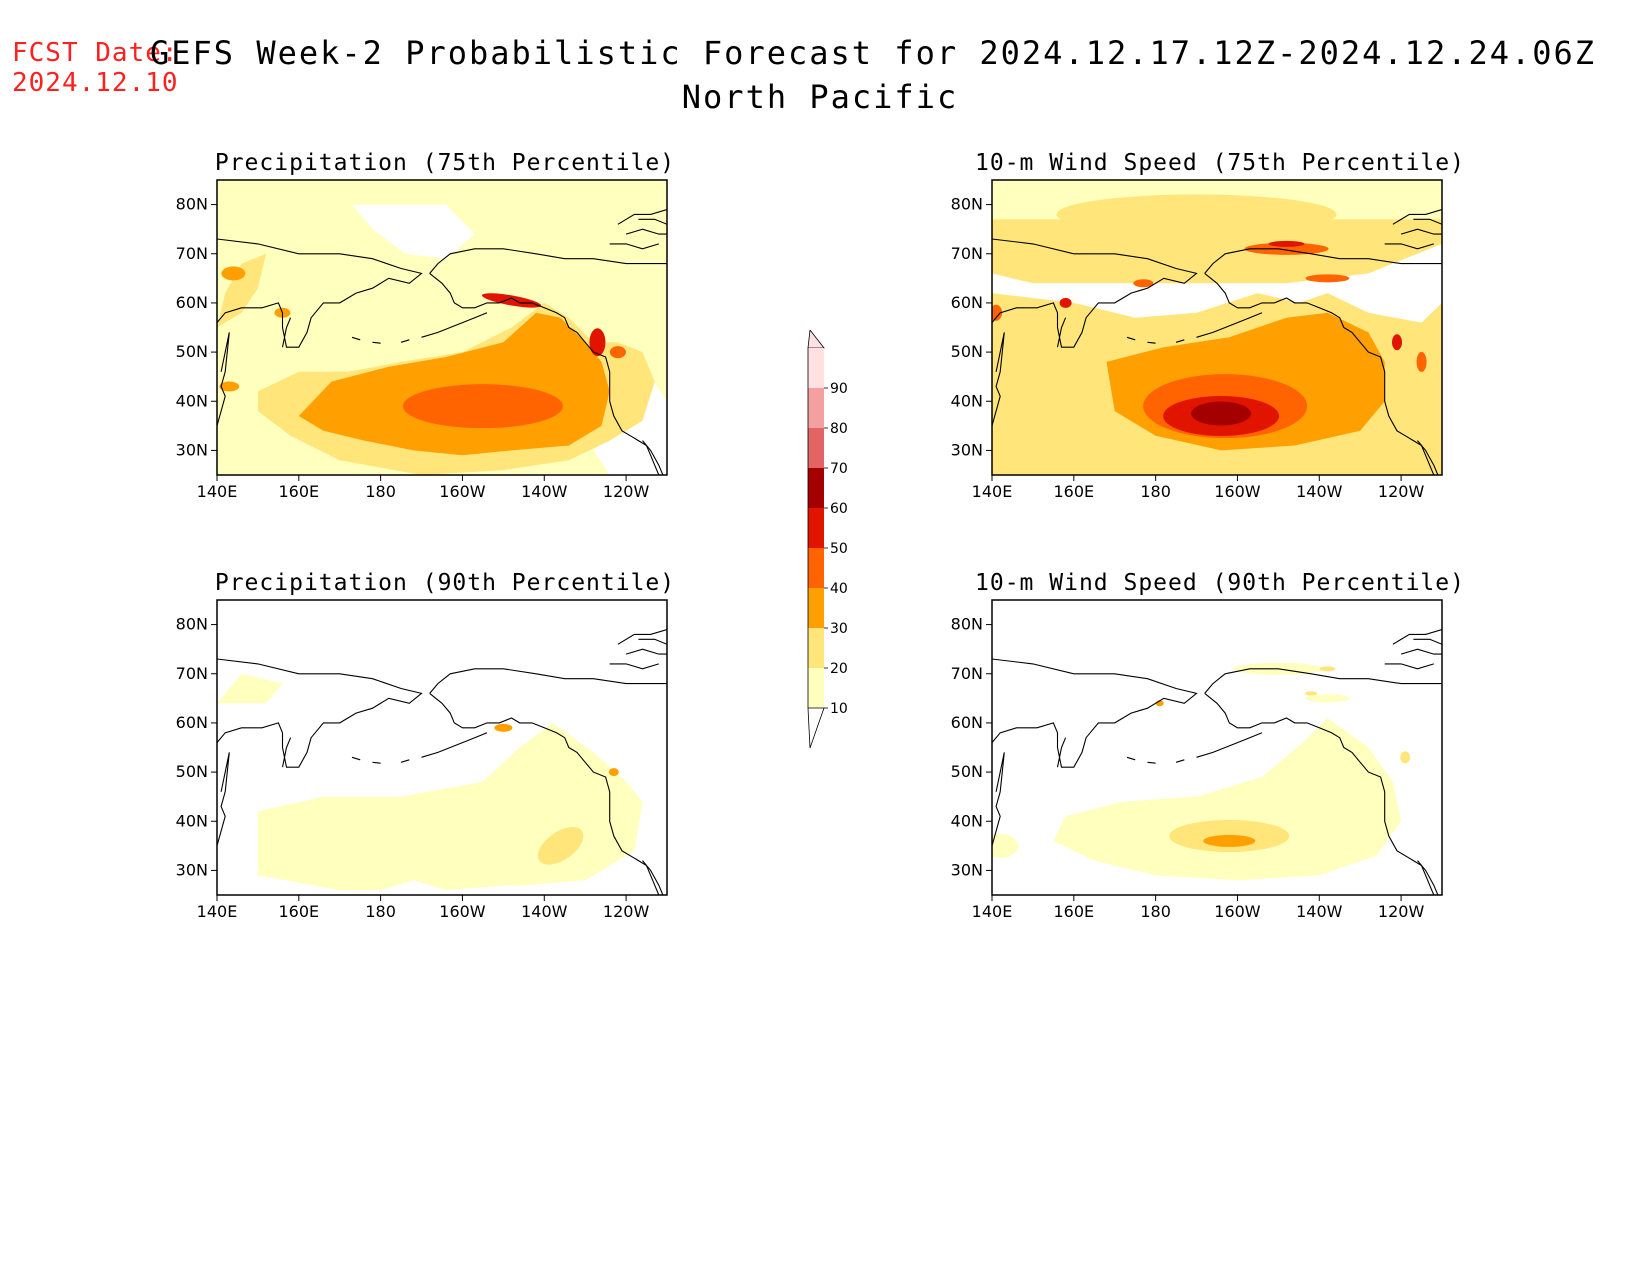 The height and width of the screenshot is (1275, 1650). What do you see at coordinates (839, 389) in the screenshot?
I see `colorbar-level-label: 90` at bounding box center [839, 389].